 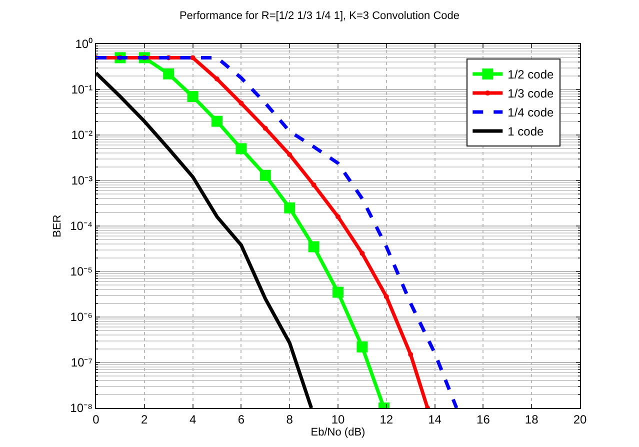 I want to click on y-tick-label: 10⁻⁷, so click(x=81, y=363).